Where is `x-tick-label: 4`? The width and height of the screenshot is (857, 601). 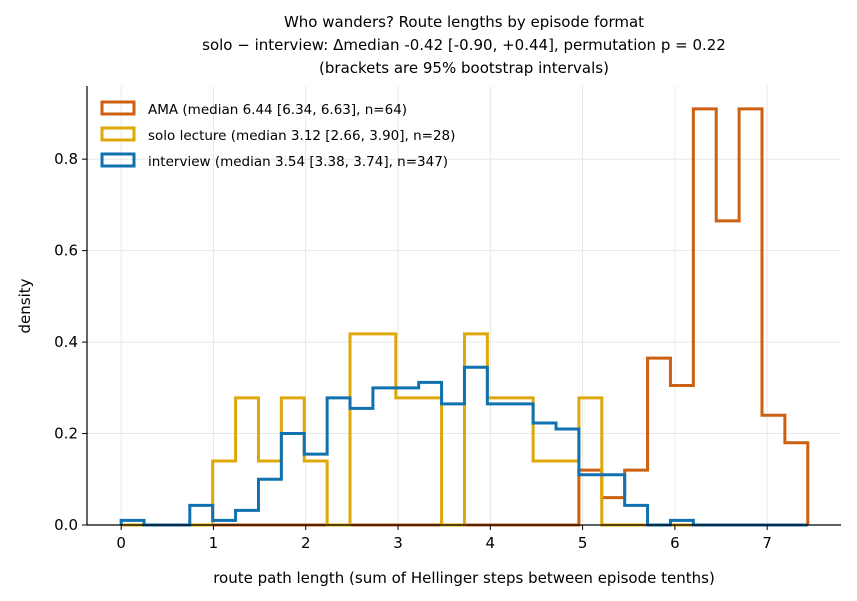 x-tick-label: 4 is located at coordinates (491, 543).